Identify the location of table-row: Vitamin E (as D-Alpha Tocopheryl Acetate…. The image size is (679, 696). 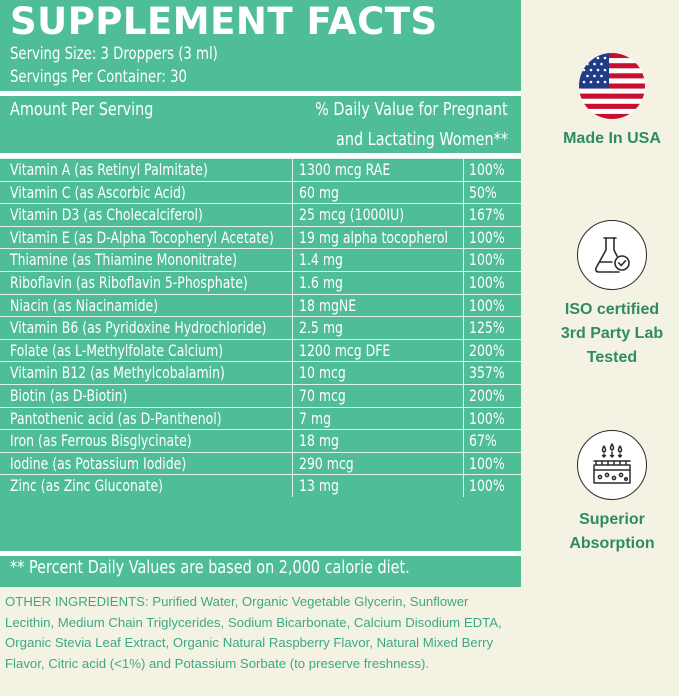
(260, 237).